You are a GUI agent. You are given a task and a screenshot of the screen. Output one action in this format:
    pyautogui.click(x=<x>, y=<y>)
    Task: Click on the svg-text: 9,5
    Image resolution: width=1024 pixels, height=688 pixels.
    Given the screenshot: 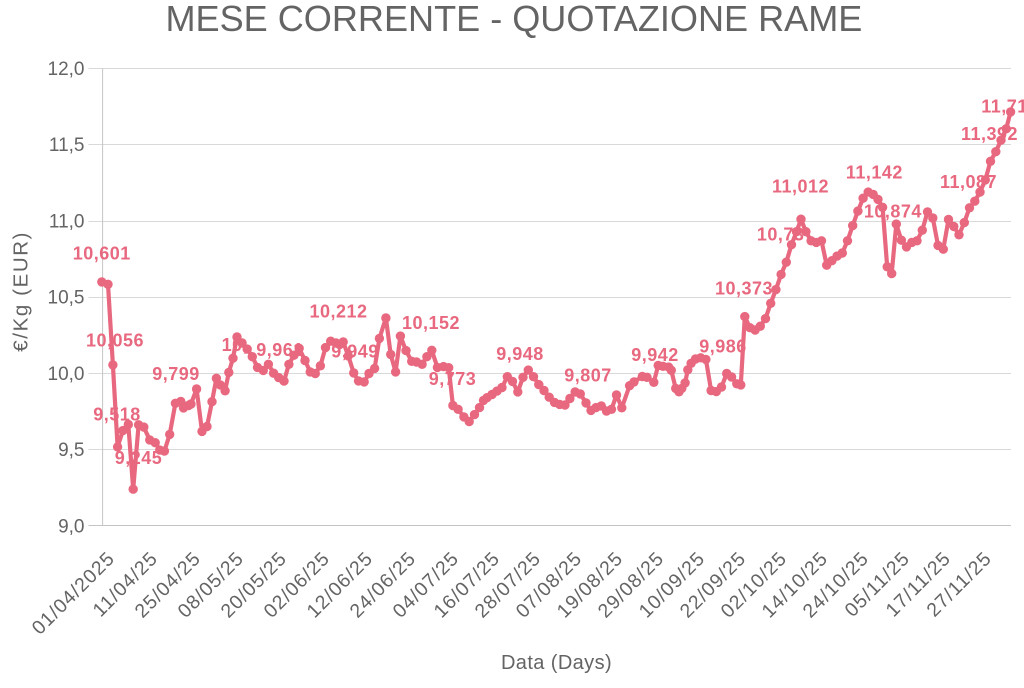 What is the action you would take?
    pyautogui.click(x=71, y=450)
    